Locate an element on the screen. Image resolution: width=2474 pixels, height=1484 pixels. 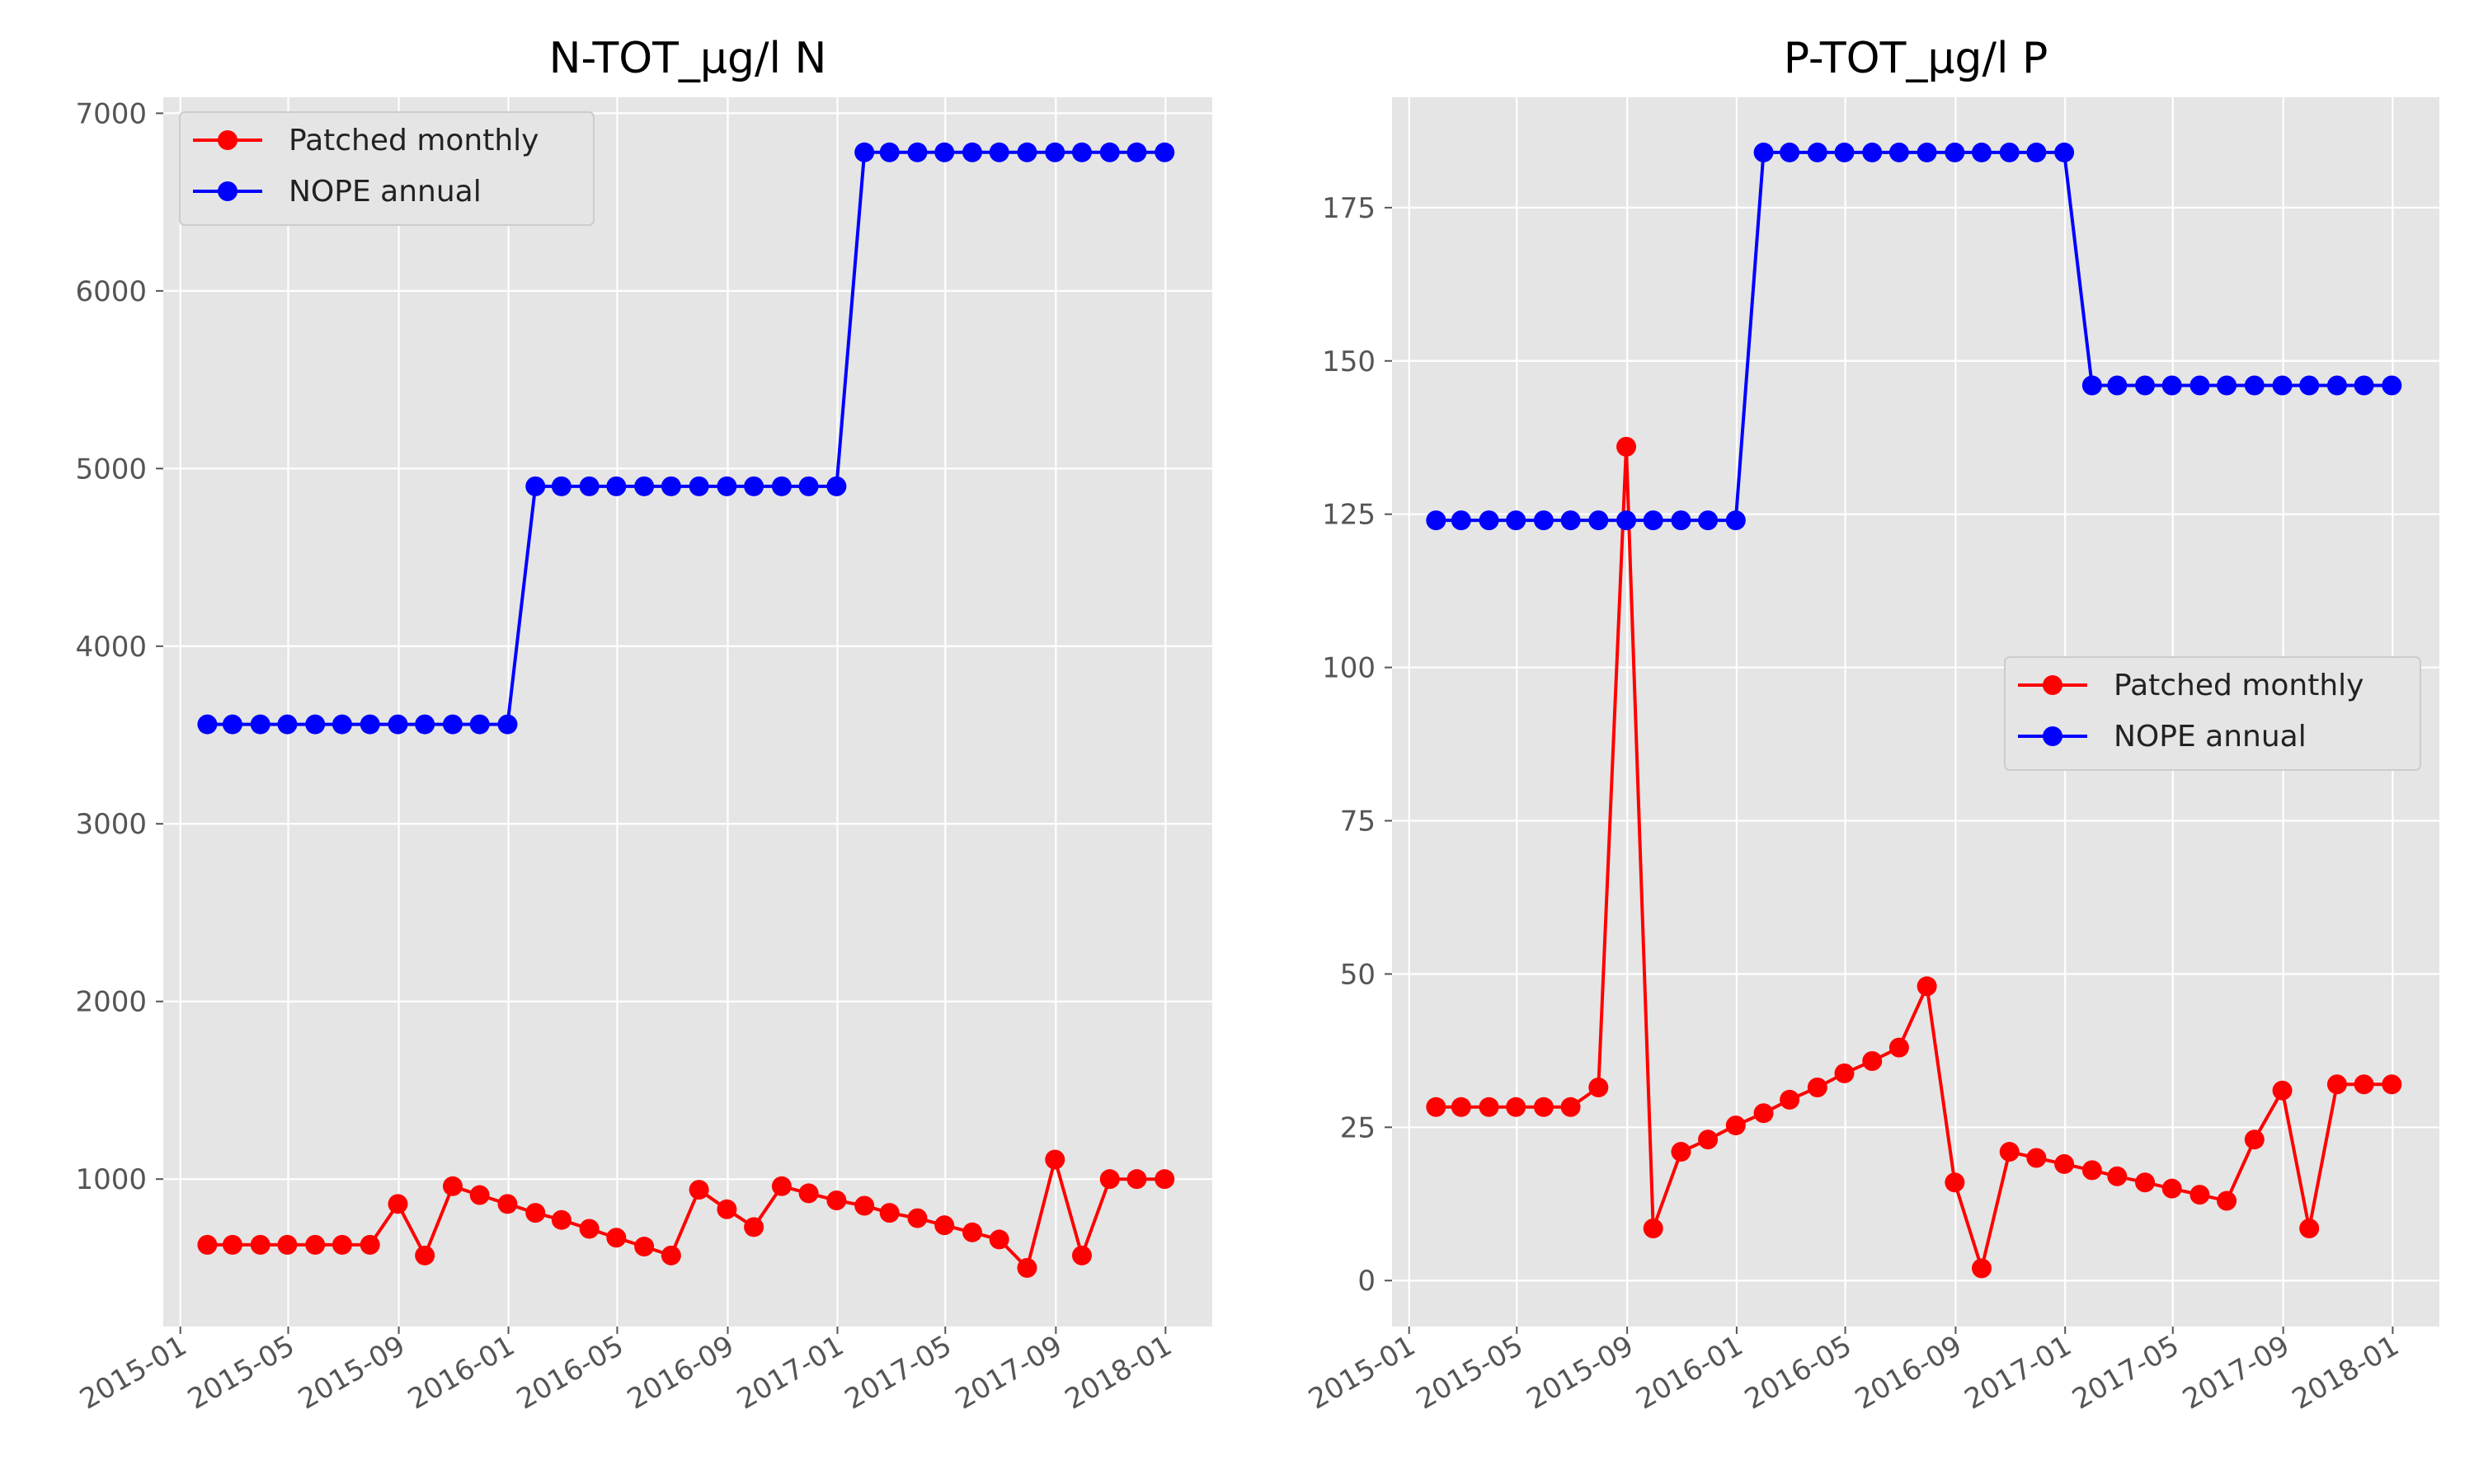
chart-title: N-TOT_µg/l N is located at coordinates (688, 58).